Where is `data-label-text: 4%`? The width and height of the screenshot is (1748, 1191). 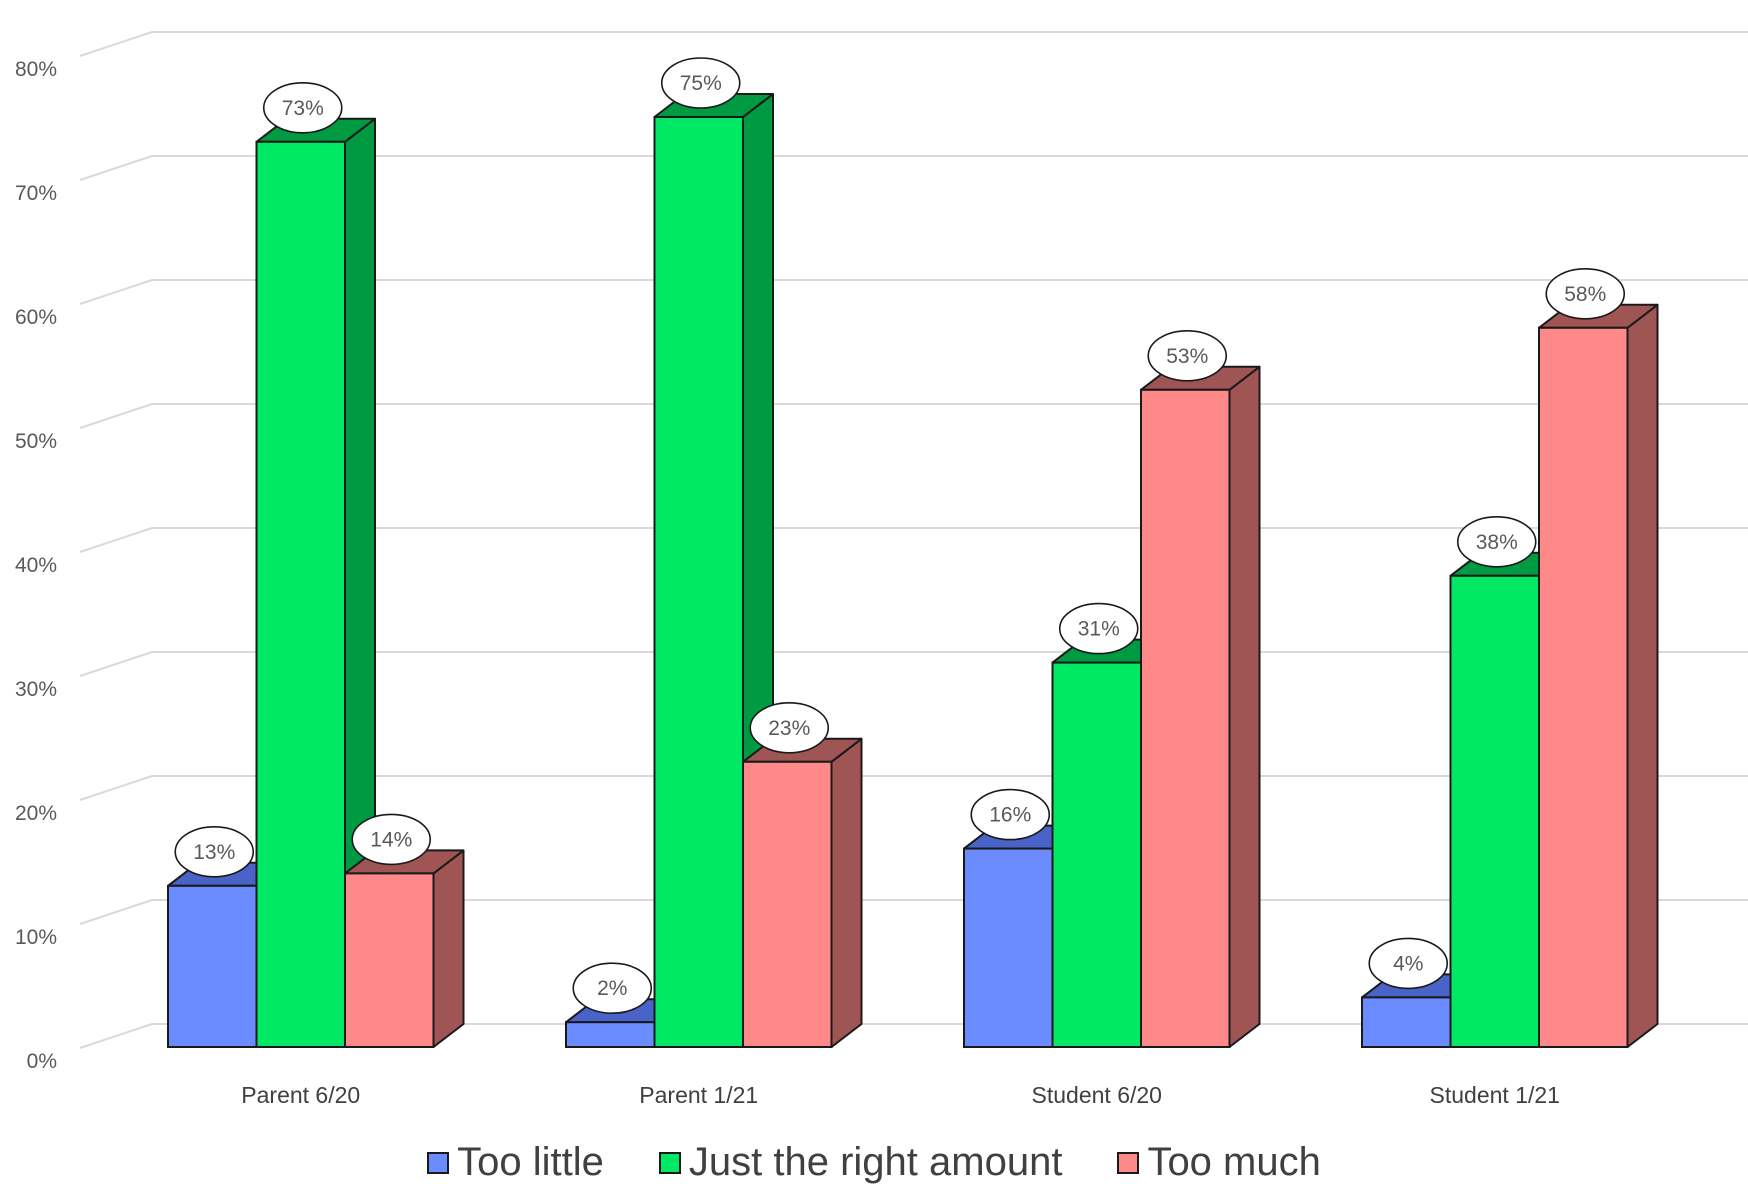 data-label-text: 4% is located at coordinates (1408, 963).